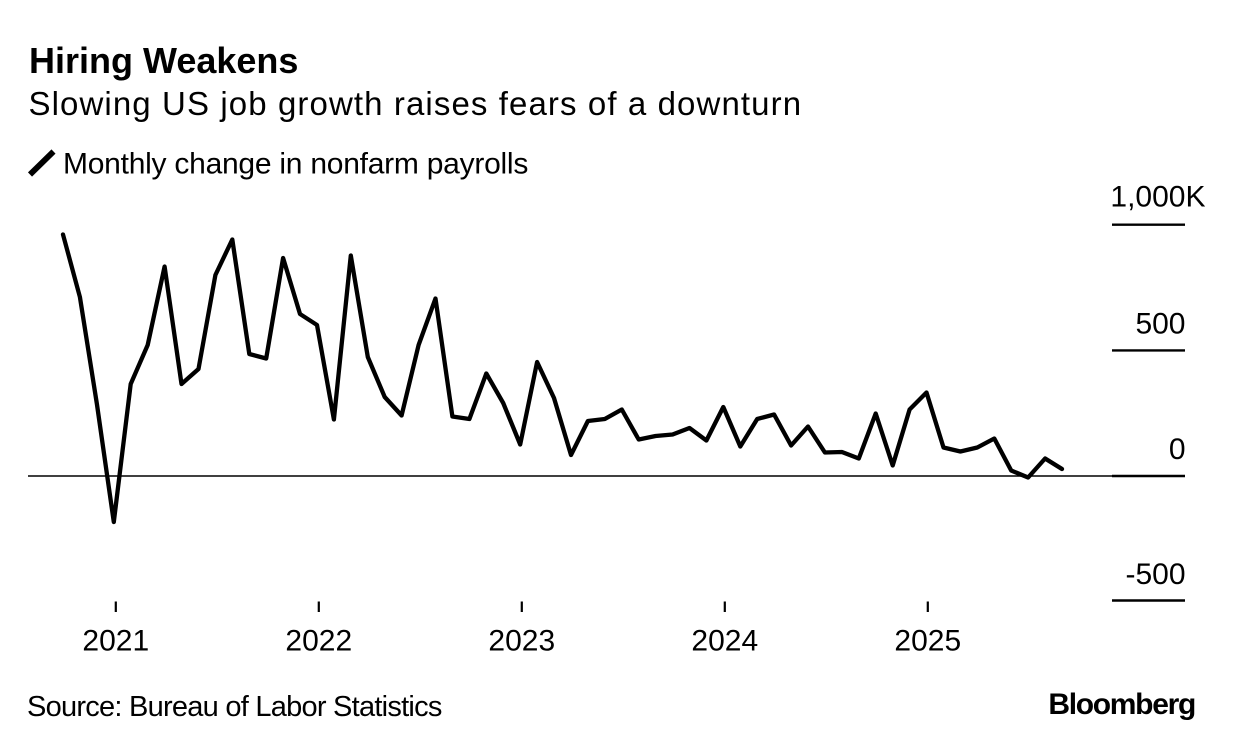 This screenshot has width=1233, height=755. I want to click on svg-text:Source: Bureau of Labor Statis: Source: Bureau of Labor Statistics, so click(234, 707).